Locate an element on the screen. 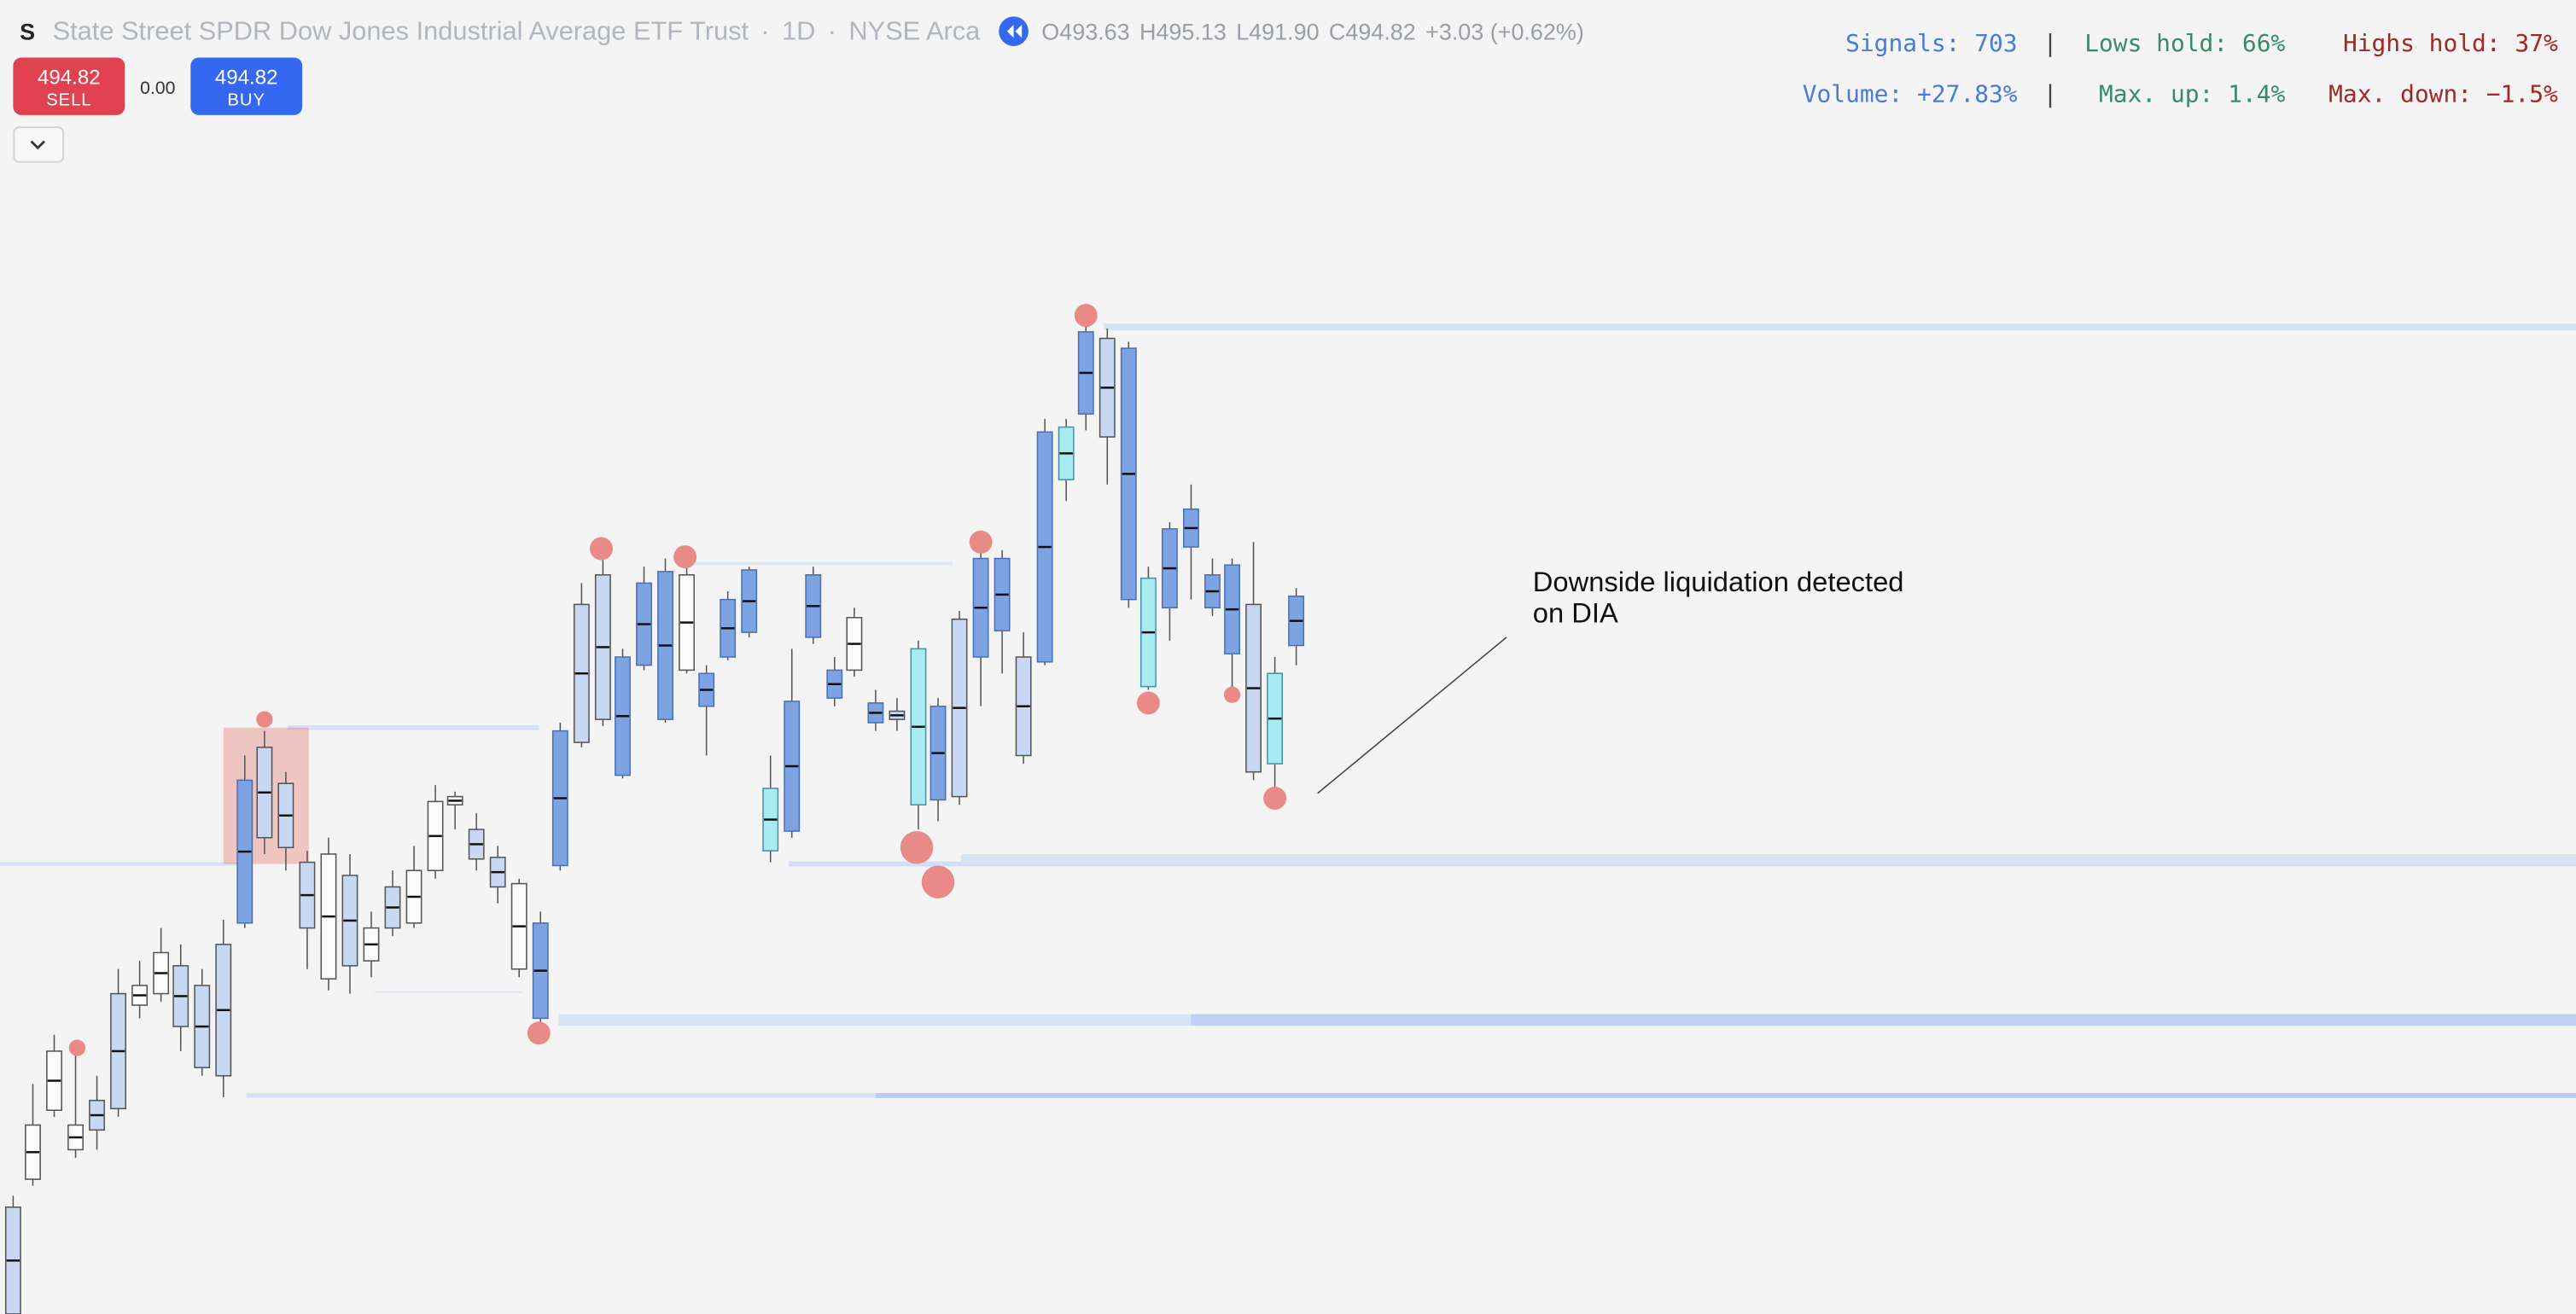 This screenshot has width=2576, height=1314. close: 494.82 is located at coordinates (1380, 32).